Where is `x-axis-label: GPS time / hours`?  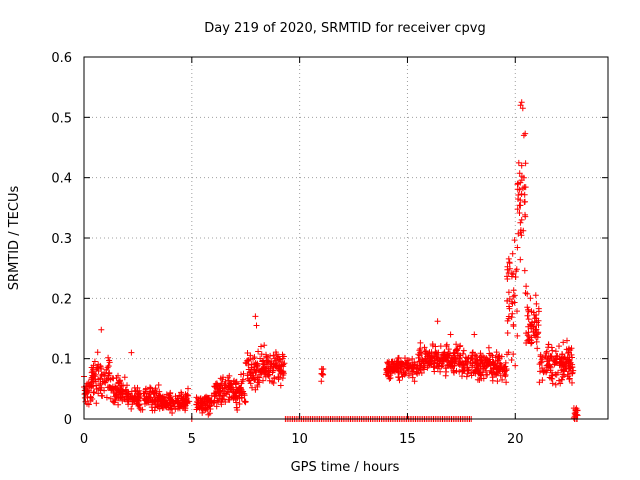
x-axis-label: GPS time / hours is located at coordinates (345, 467).